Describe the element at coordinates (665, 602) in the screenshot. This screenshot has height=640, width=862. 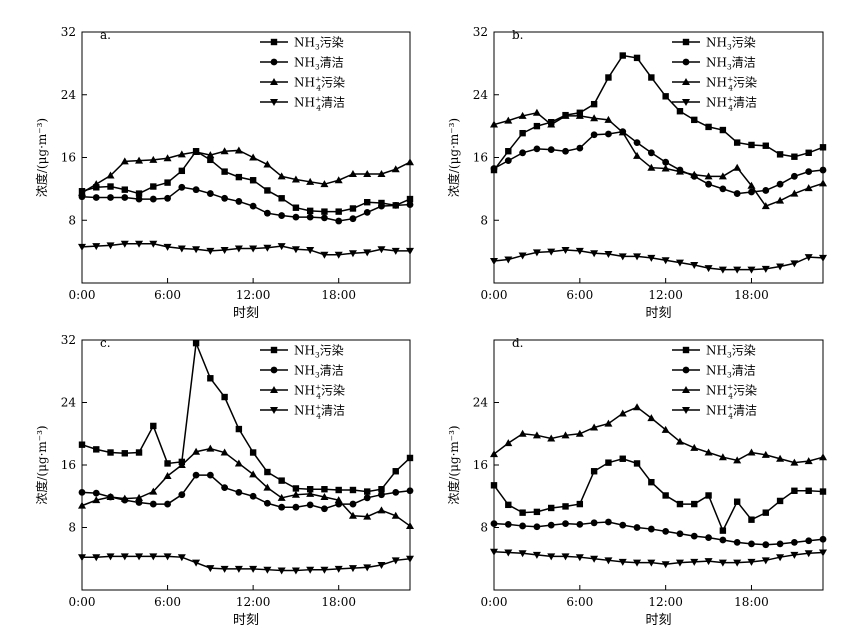
I see `x-tick-label: 12:00` at that location.